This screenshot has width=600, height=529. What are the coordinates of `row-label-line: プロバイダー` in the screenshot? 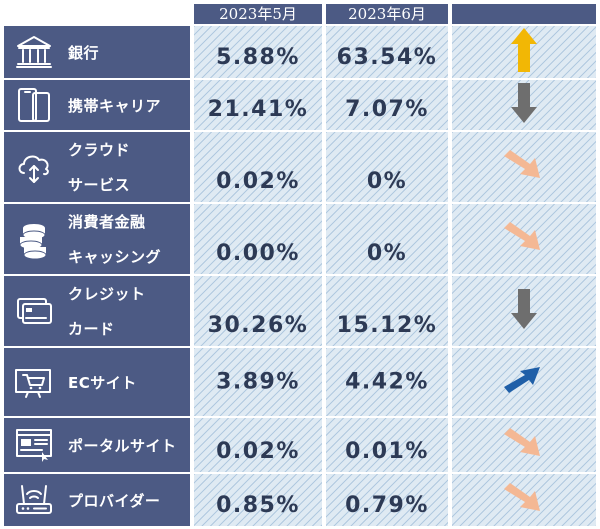 It's located at (114, 500).